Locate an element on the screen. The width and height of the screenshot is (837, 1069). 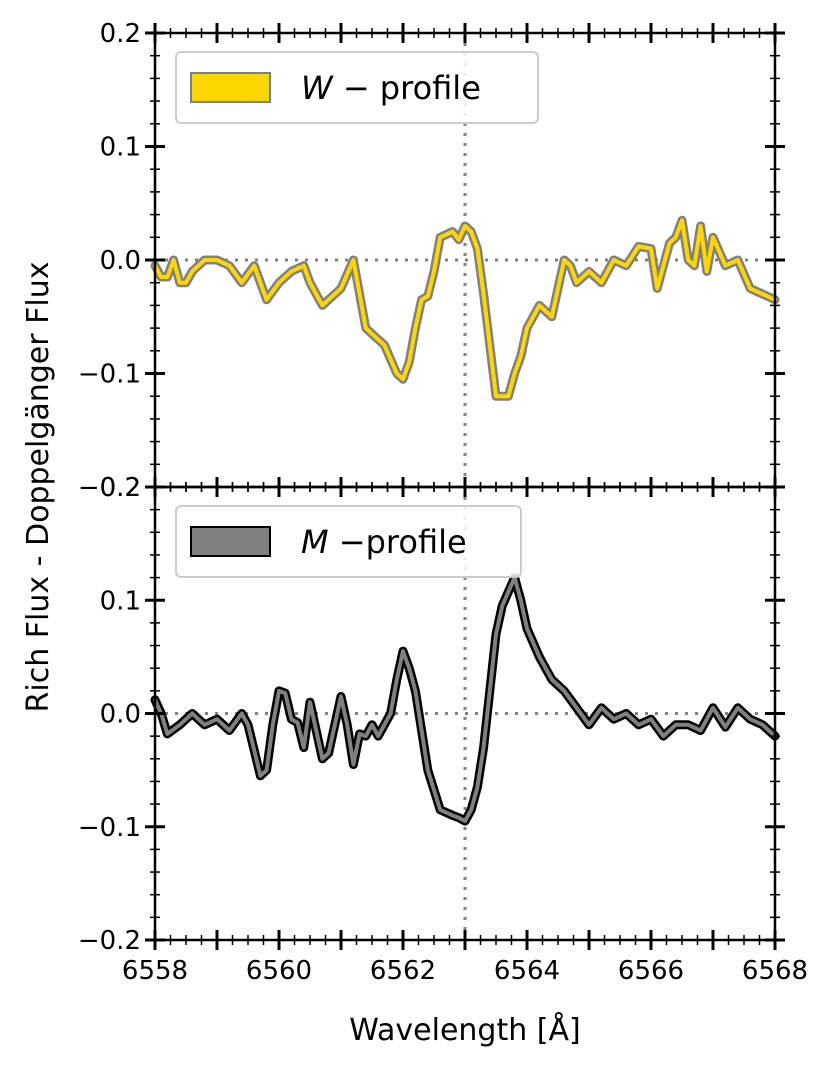
legend-label: W − profile is located at coordinates (391, 88).